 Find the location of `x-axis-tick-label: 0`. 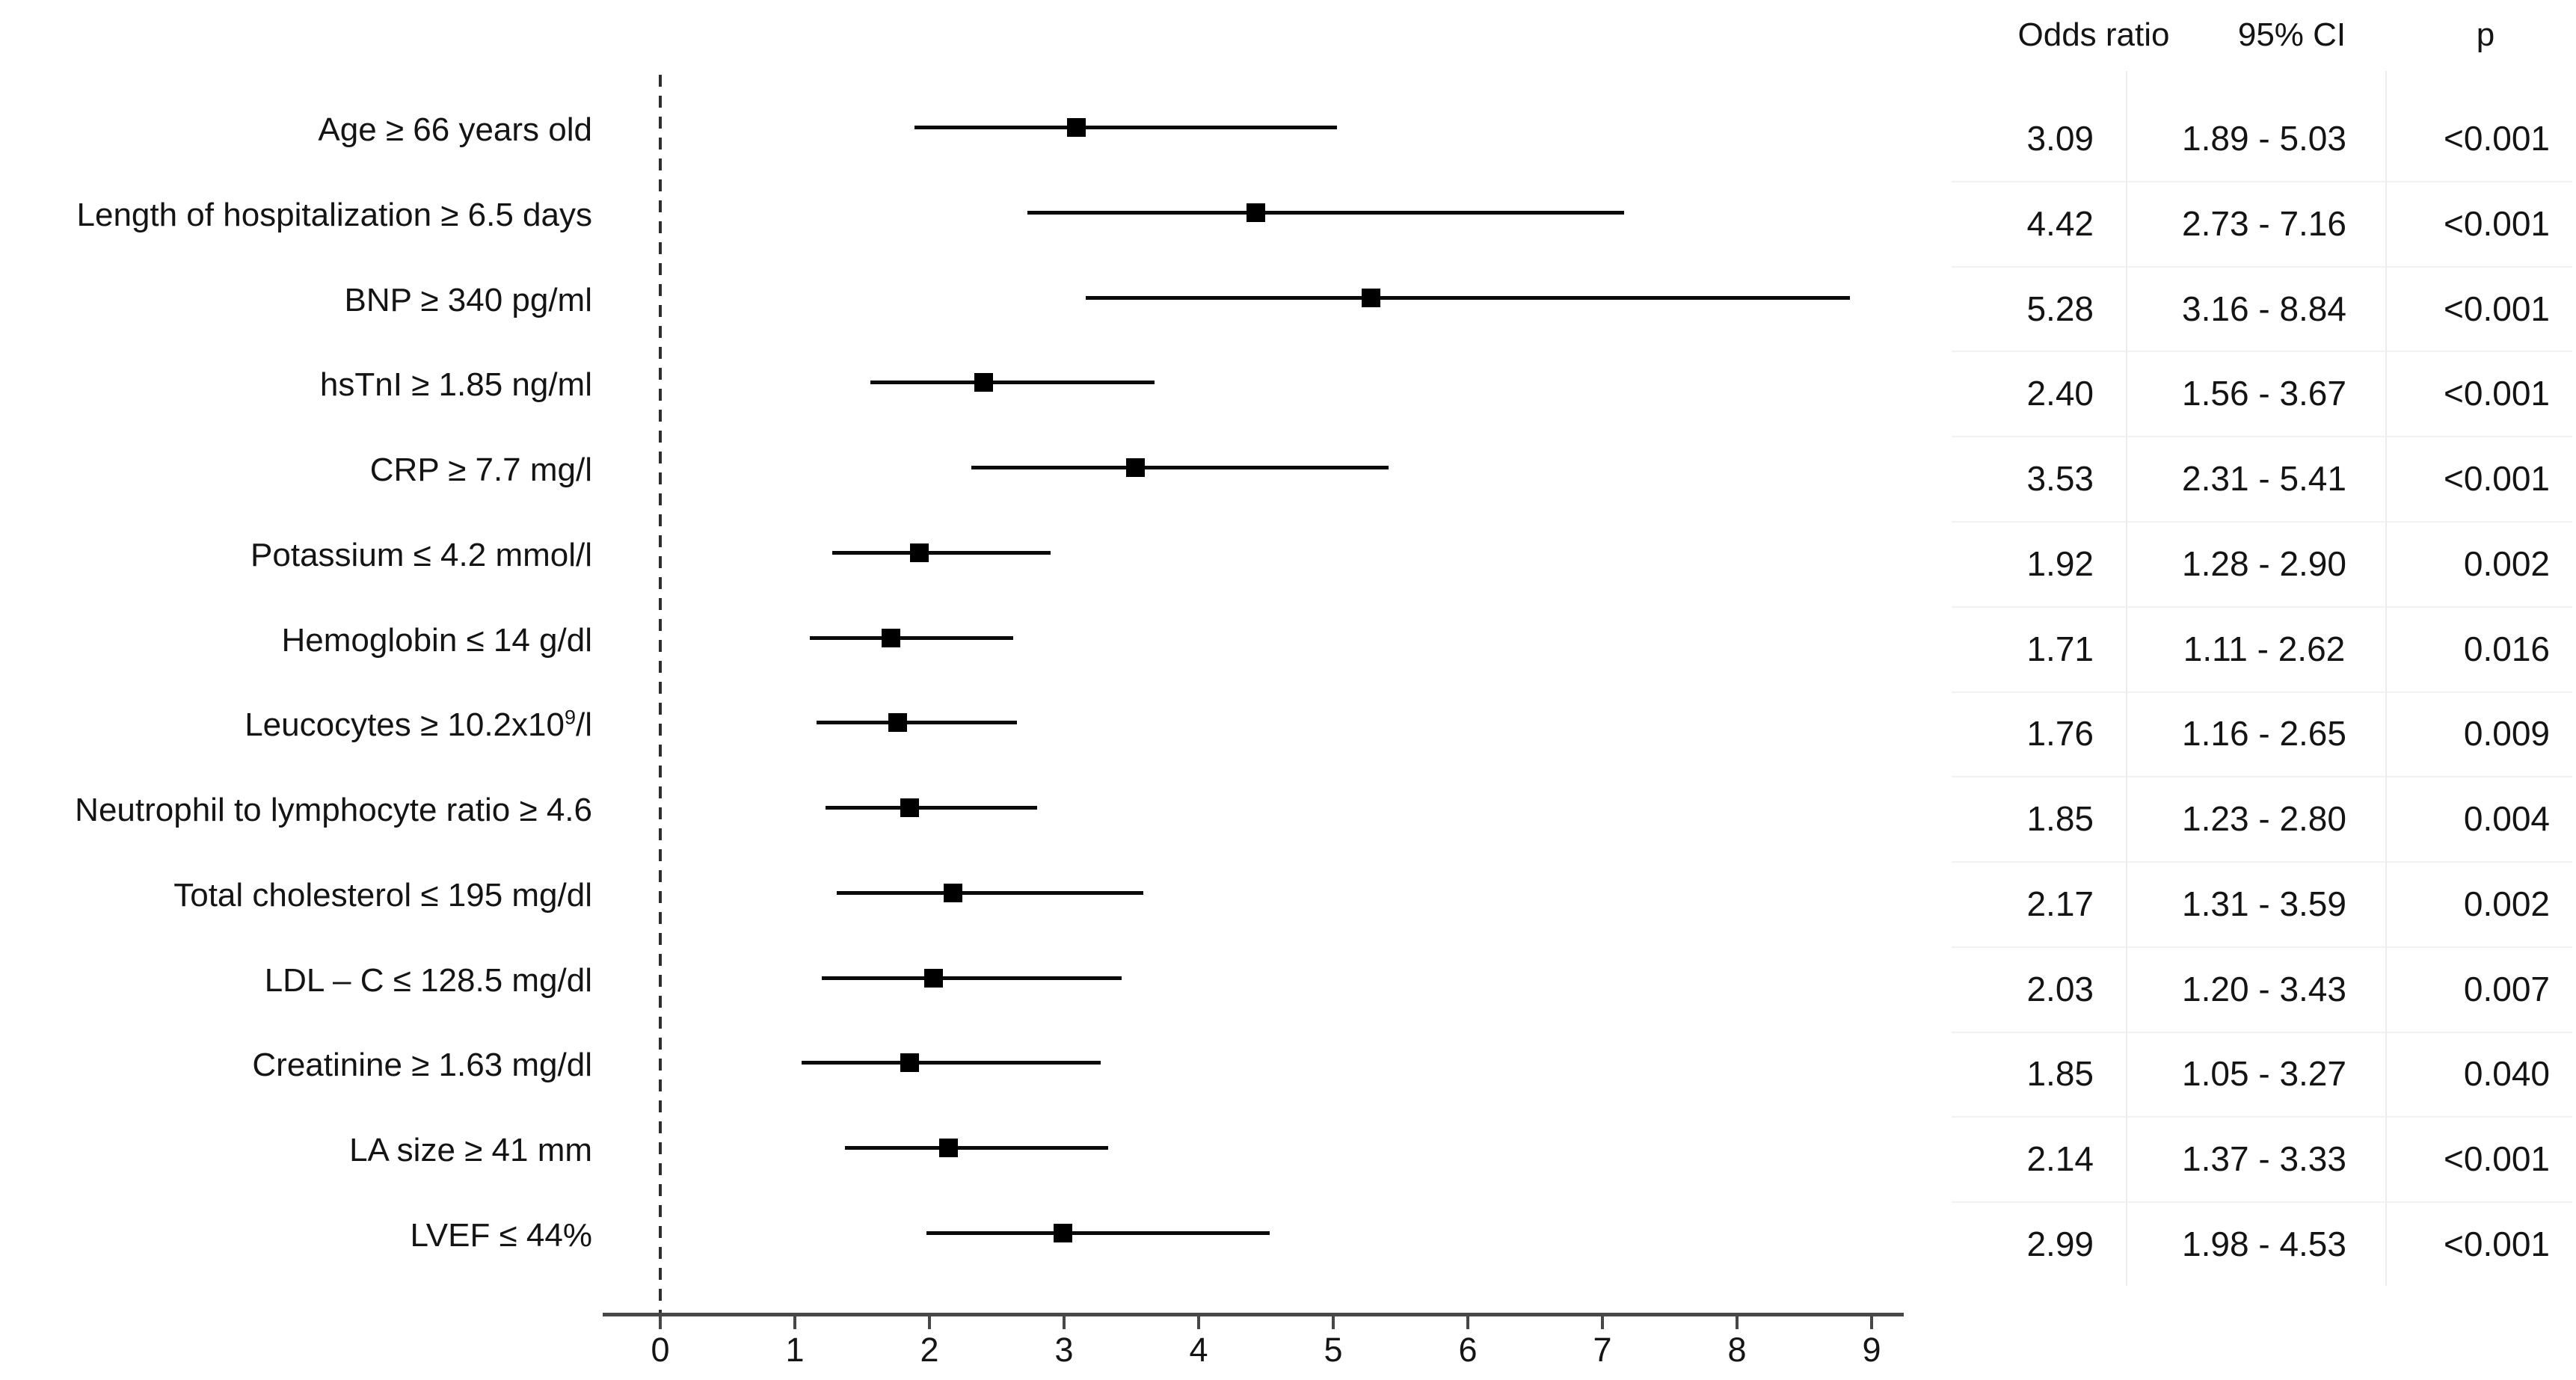

x-axis-tick-label: 0 is located at coordinates (660, 1350).